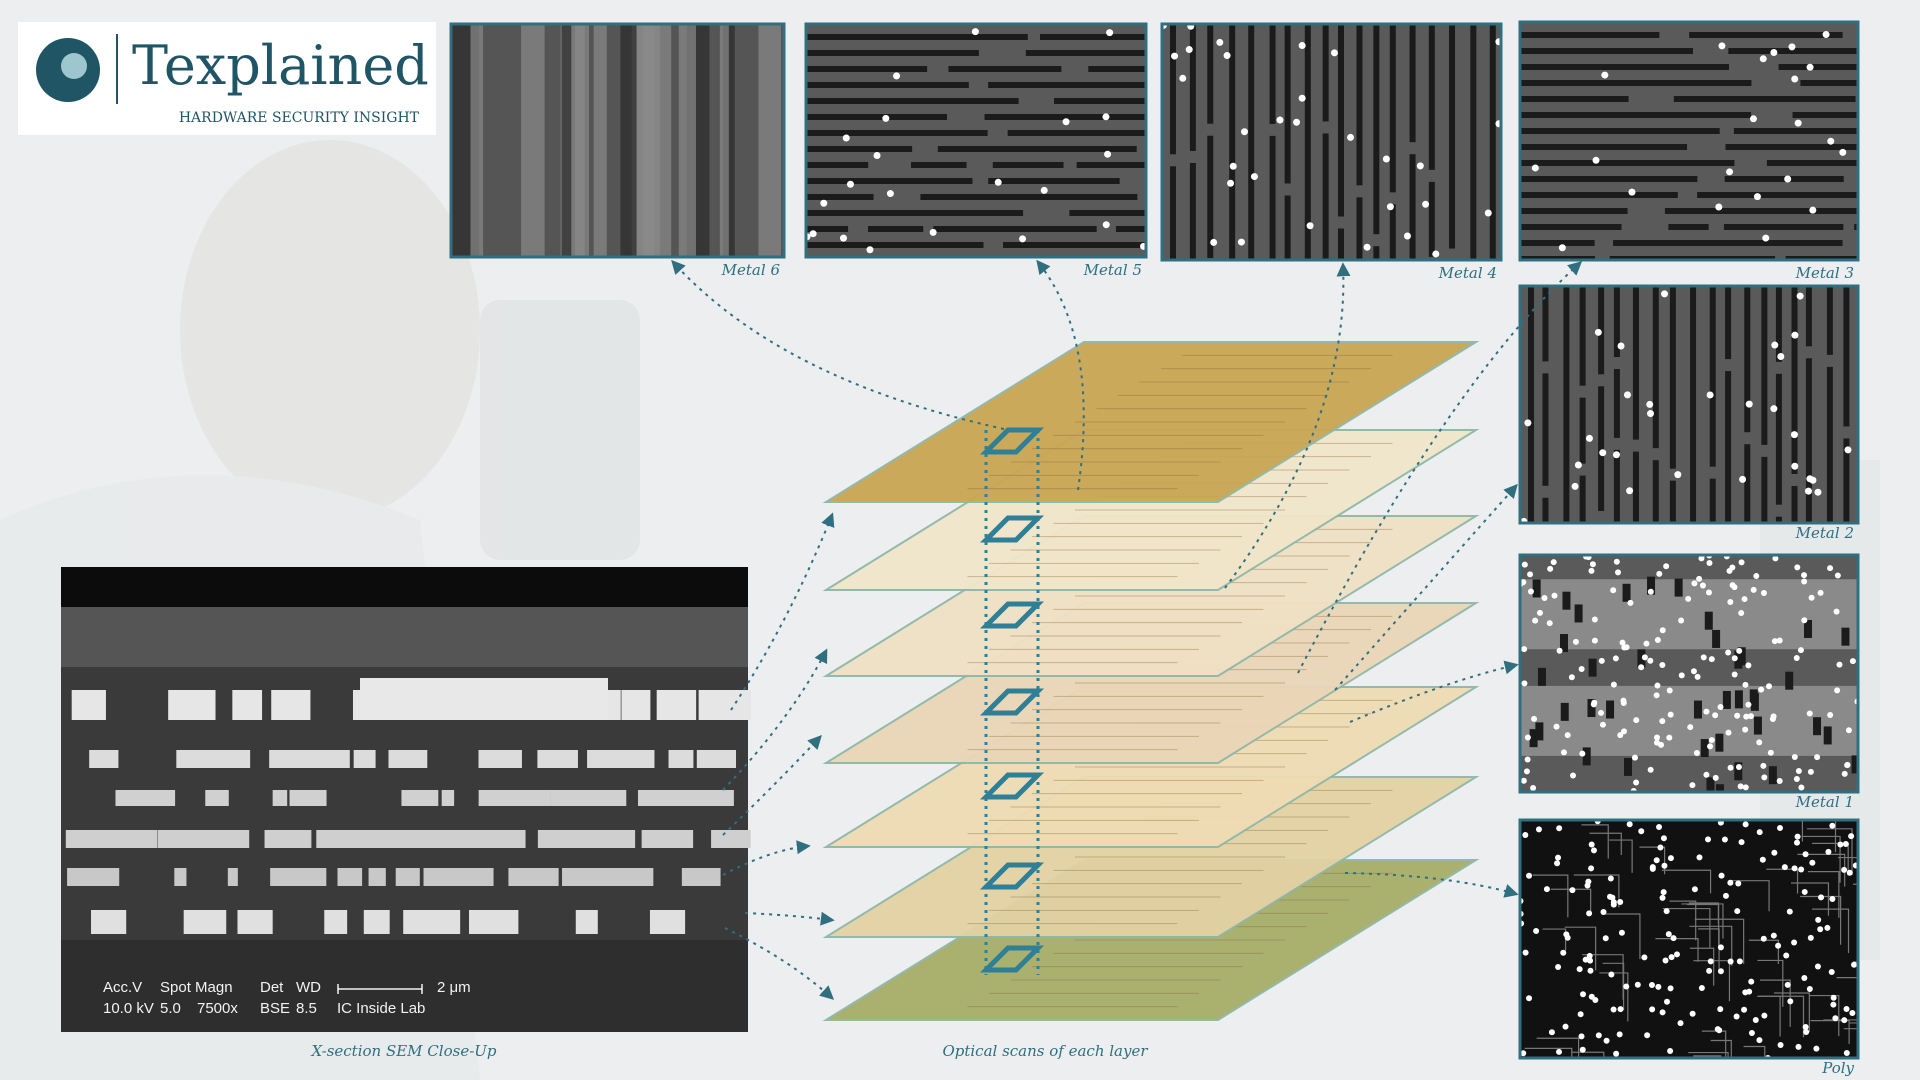 The height and width of the screenshot is (1080, 1920). Describe the element at coordinates (1331, 142) in the screenshot. I see `panel-bg` at that location.